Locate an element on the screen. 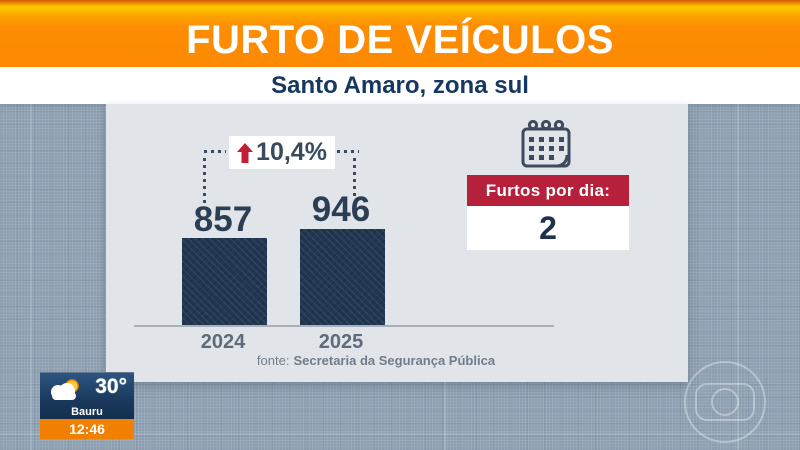 Image resolution: width=800 pixels, height=450 pixels. subtitle-band: Santo Amaro, zona sul is located at coordinates (400, 85).